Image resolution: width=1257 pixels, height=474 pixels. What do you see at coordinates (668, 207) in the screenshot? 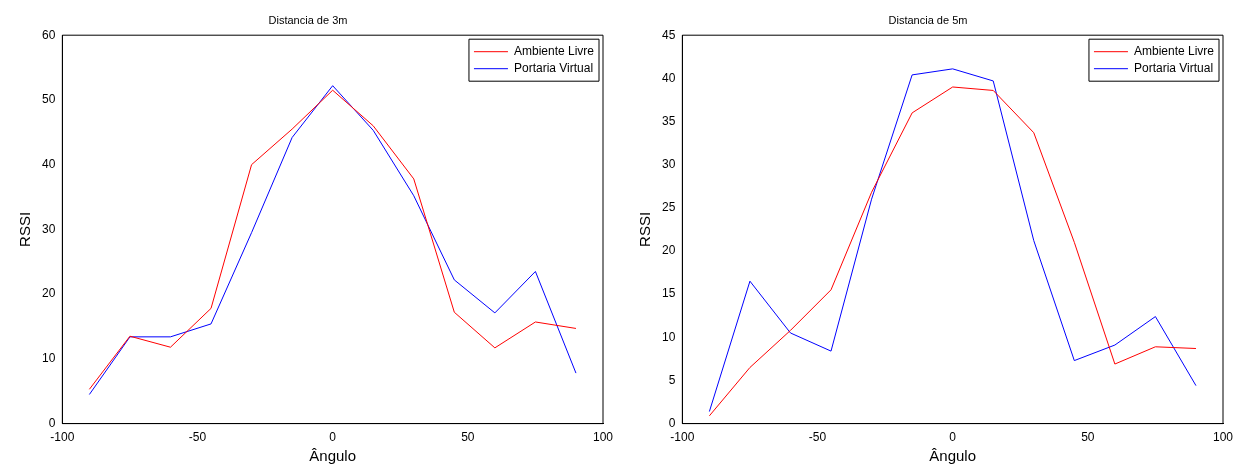
I see `y-tick-label: 25` at bounding box center [668, 207].